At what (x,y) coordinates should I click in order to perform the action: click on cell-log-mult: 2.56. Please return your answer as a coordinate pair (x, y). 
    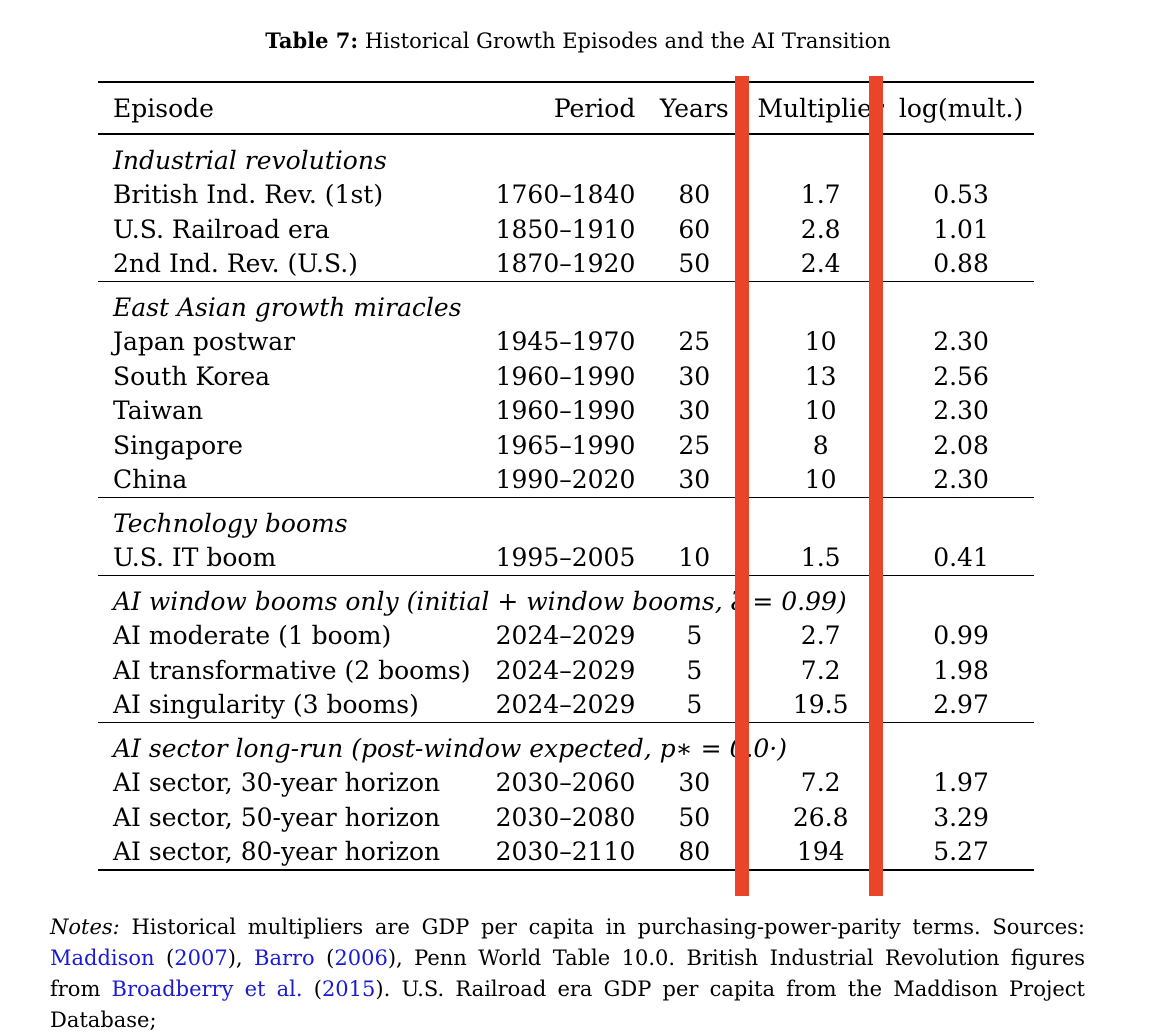
    Looking at the image, I should click on (961, 376).